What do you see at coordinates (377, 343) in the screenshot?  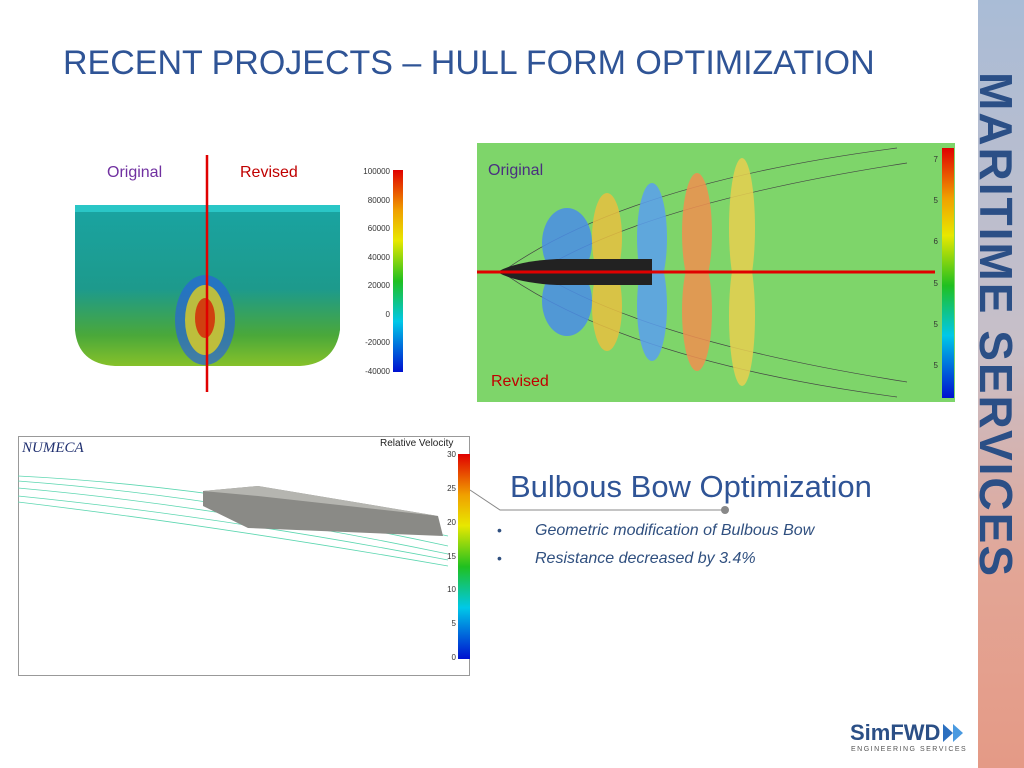 I see `colorbar-tick-label: -20000` at bounding box center [377, 343].